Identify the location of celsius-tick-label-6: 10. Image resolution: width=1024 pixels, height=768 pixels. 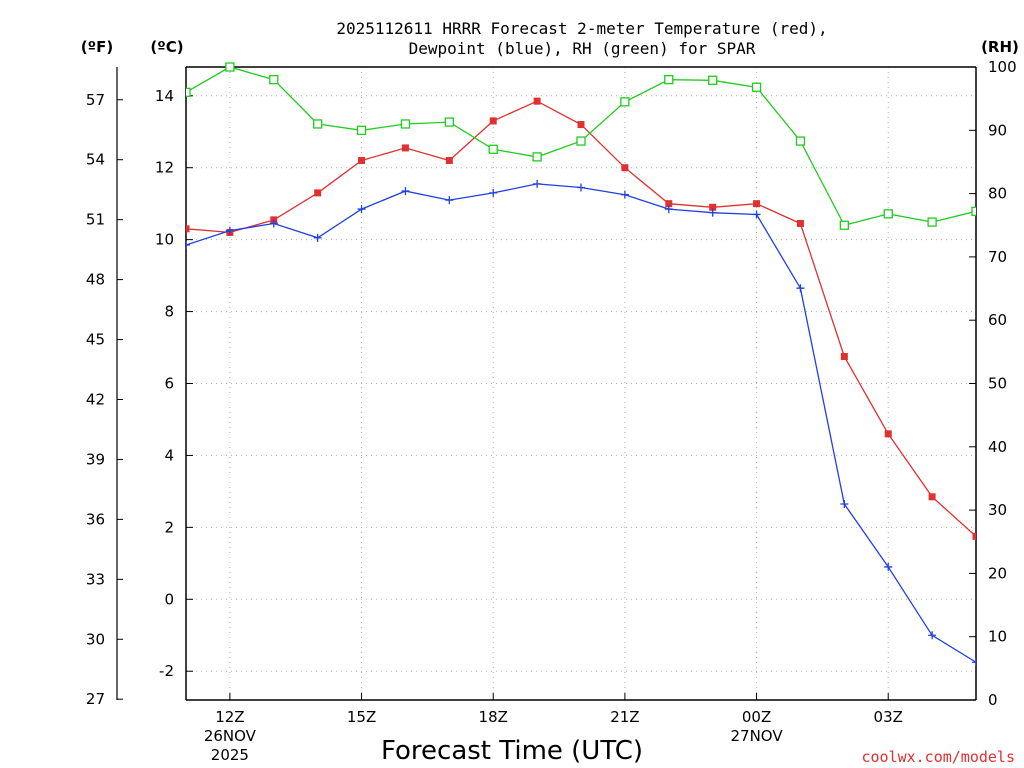
(164, 240).